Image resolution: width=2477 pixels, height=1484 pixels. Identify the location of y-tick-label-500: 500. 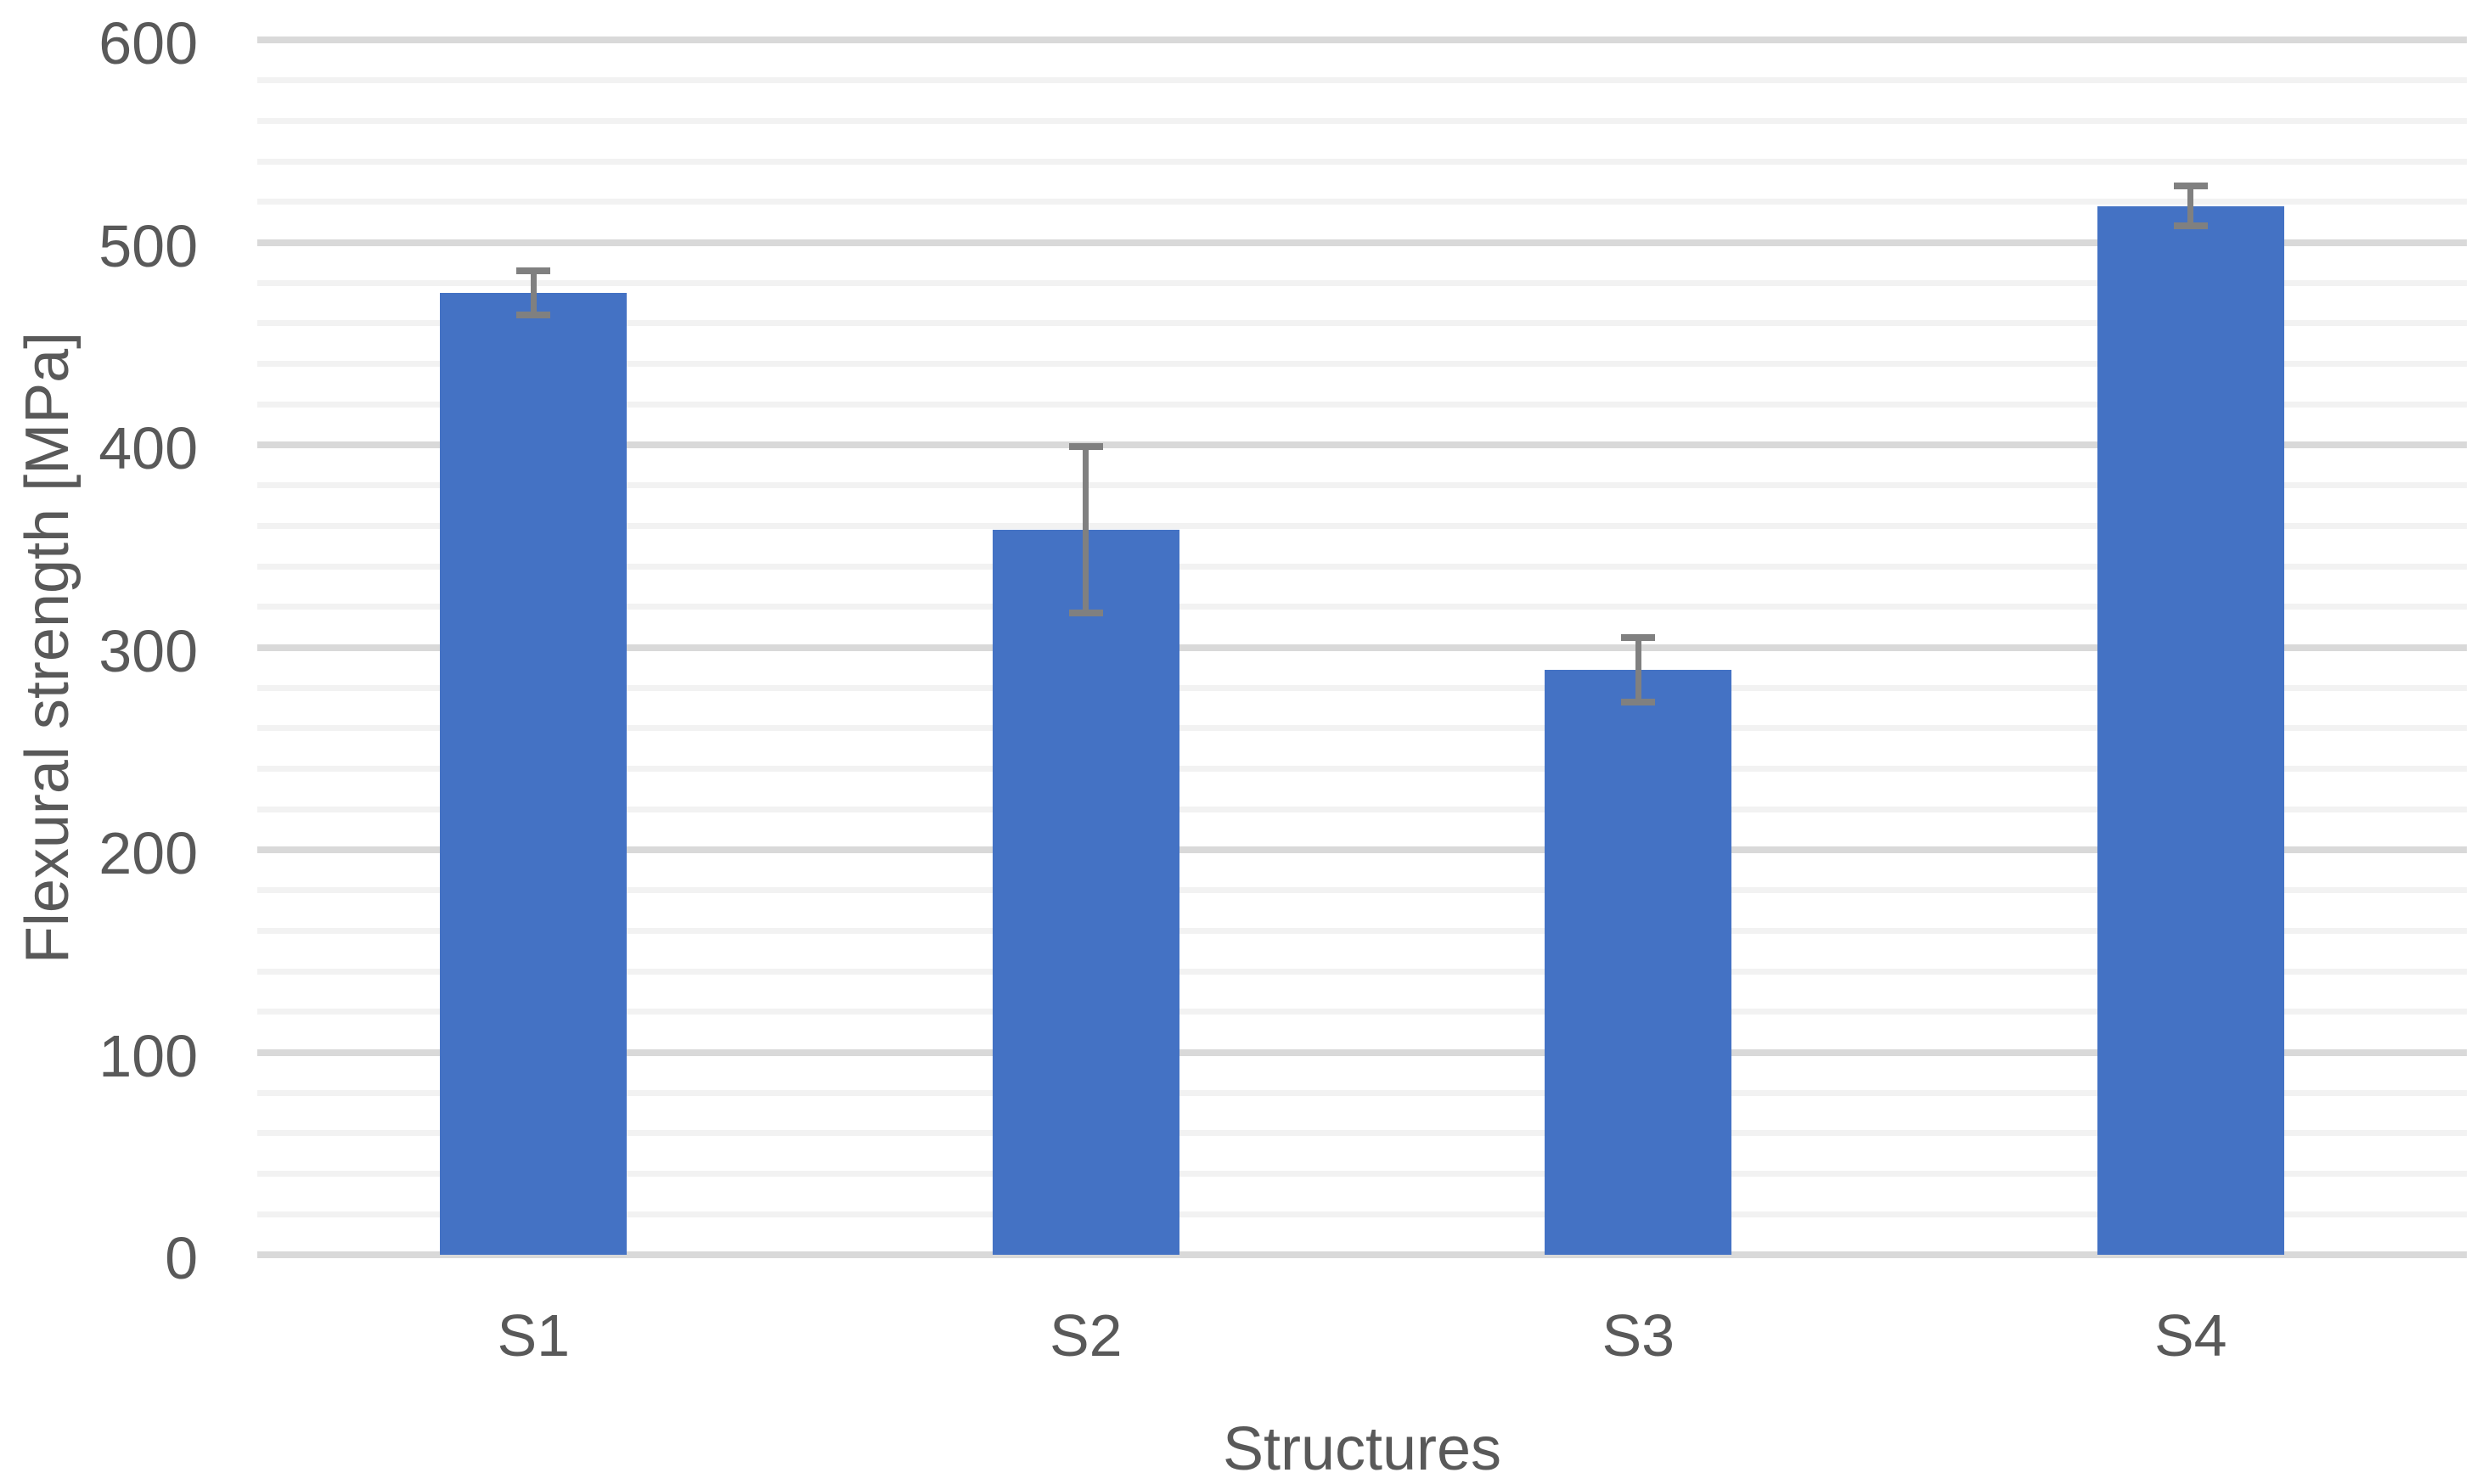
(148, 245).